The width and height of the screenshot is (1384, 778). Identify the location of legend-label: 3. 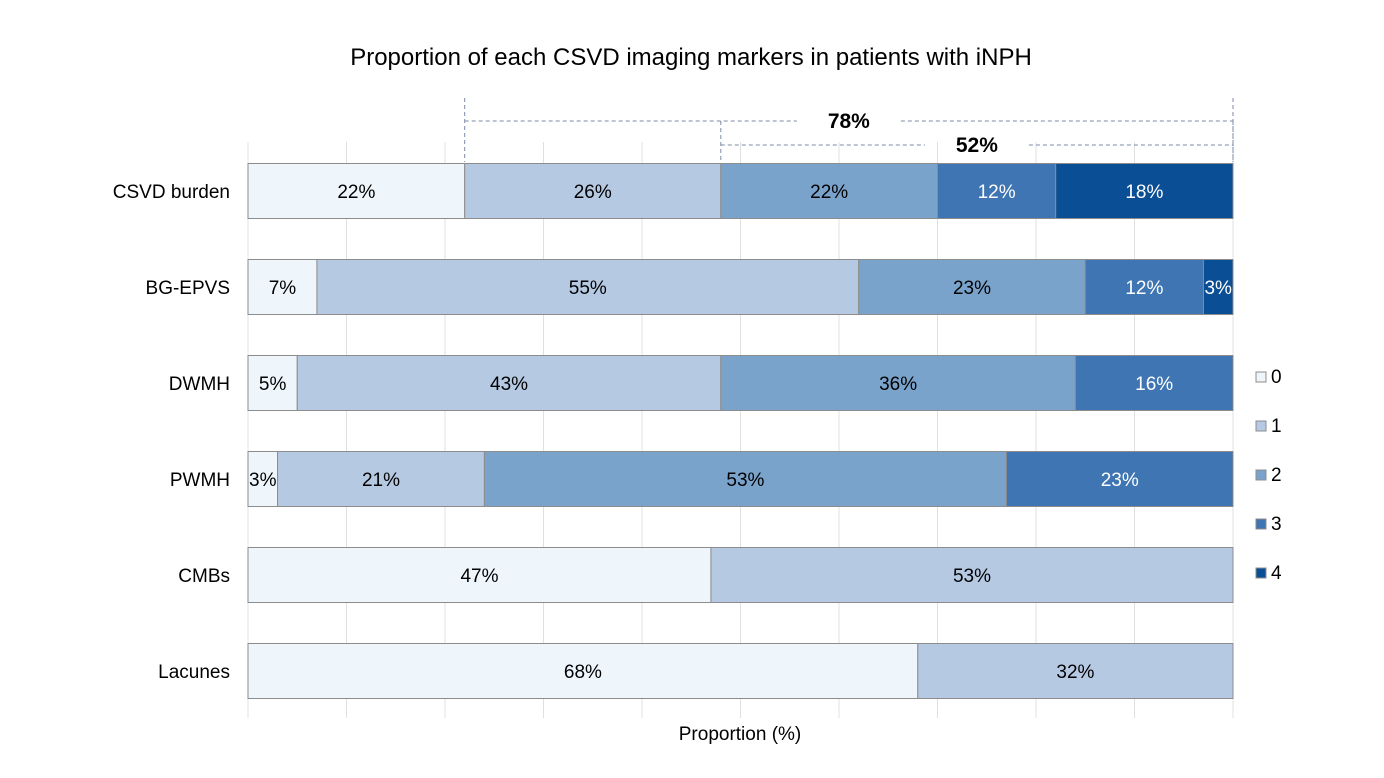
(1276, 524).